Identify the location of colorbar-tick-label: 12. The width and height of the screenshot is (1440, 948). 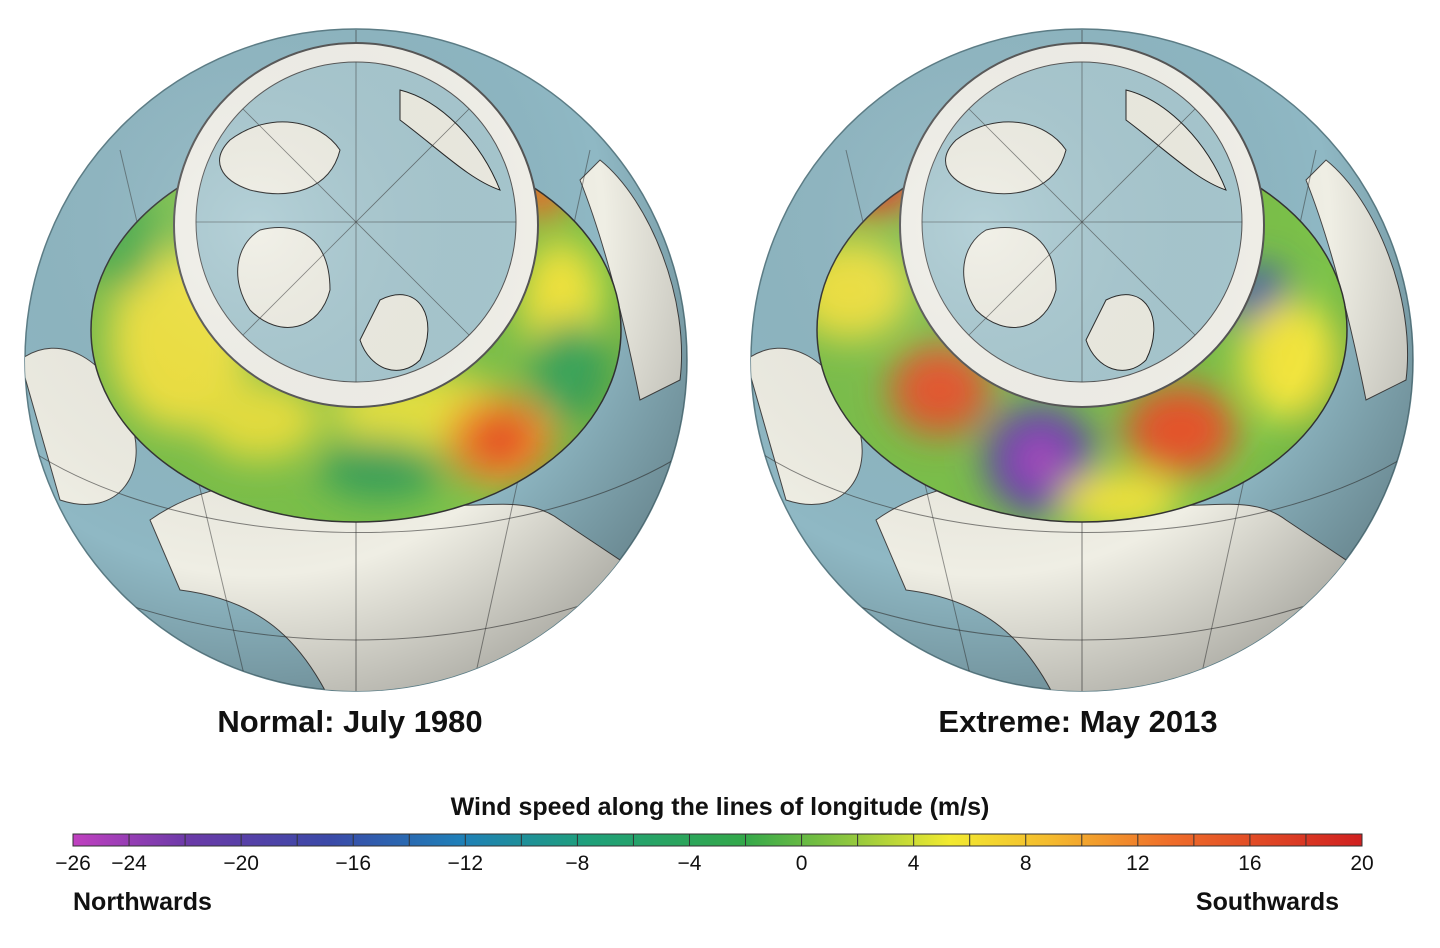
(1137, 863).